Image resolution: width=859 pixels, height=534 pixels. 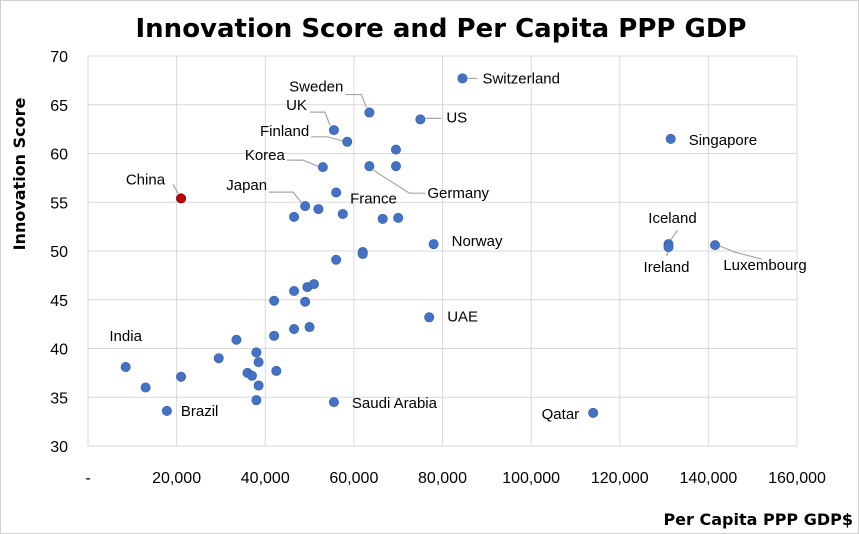 I want to click on leader-line-iceland, so click(x=674, y=235).